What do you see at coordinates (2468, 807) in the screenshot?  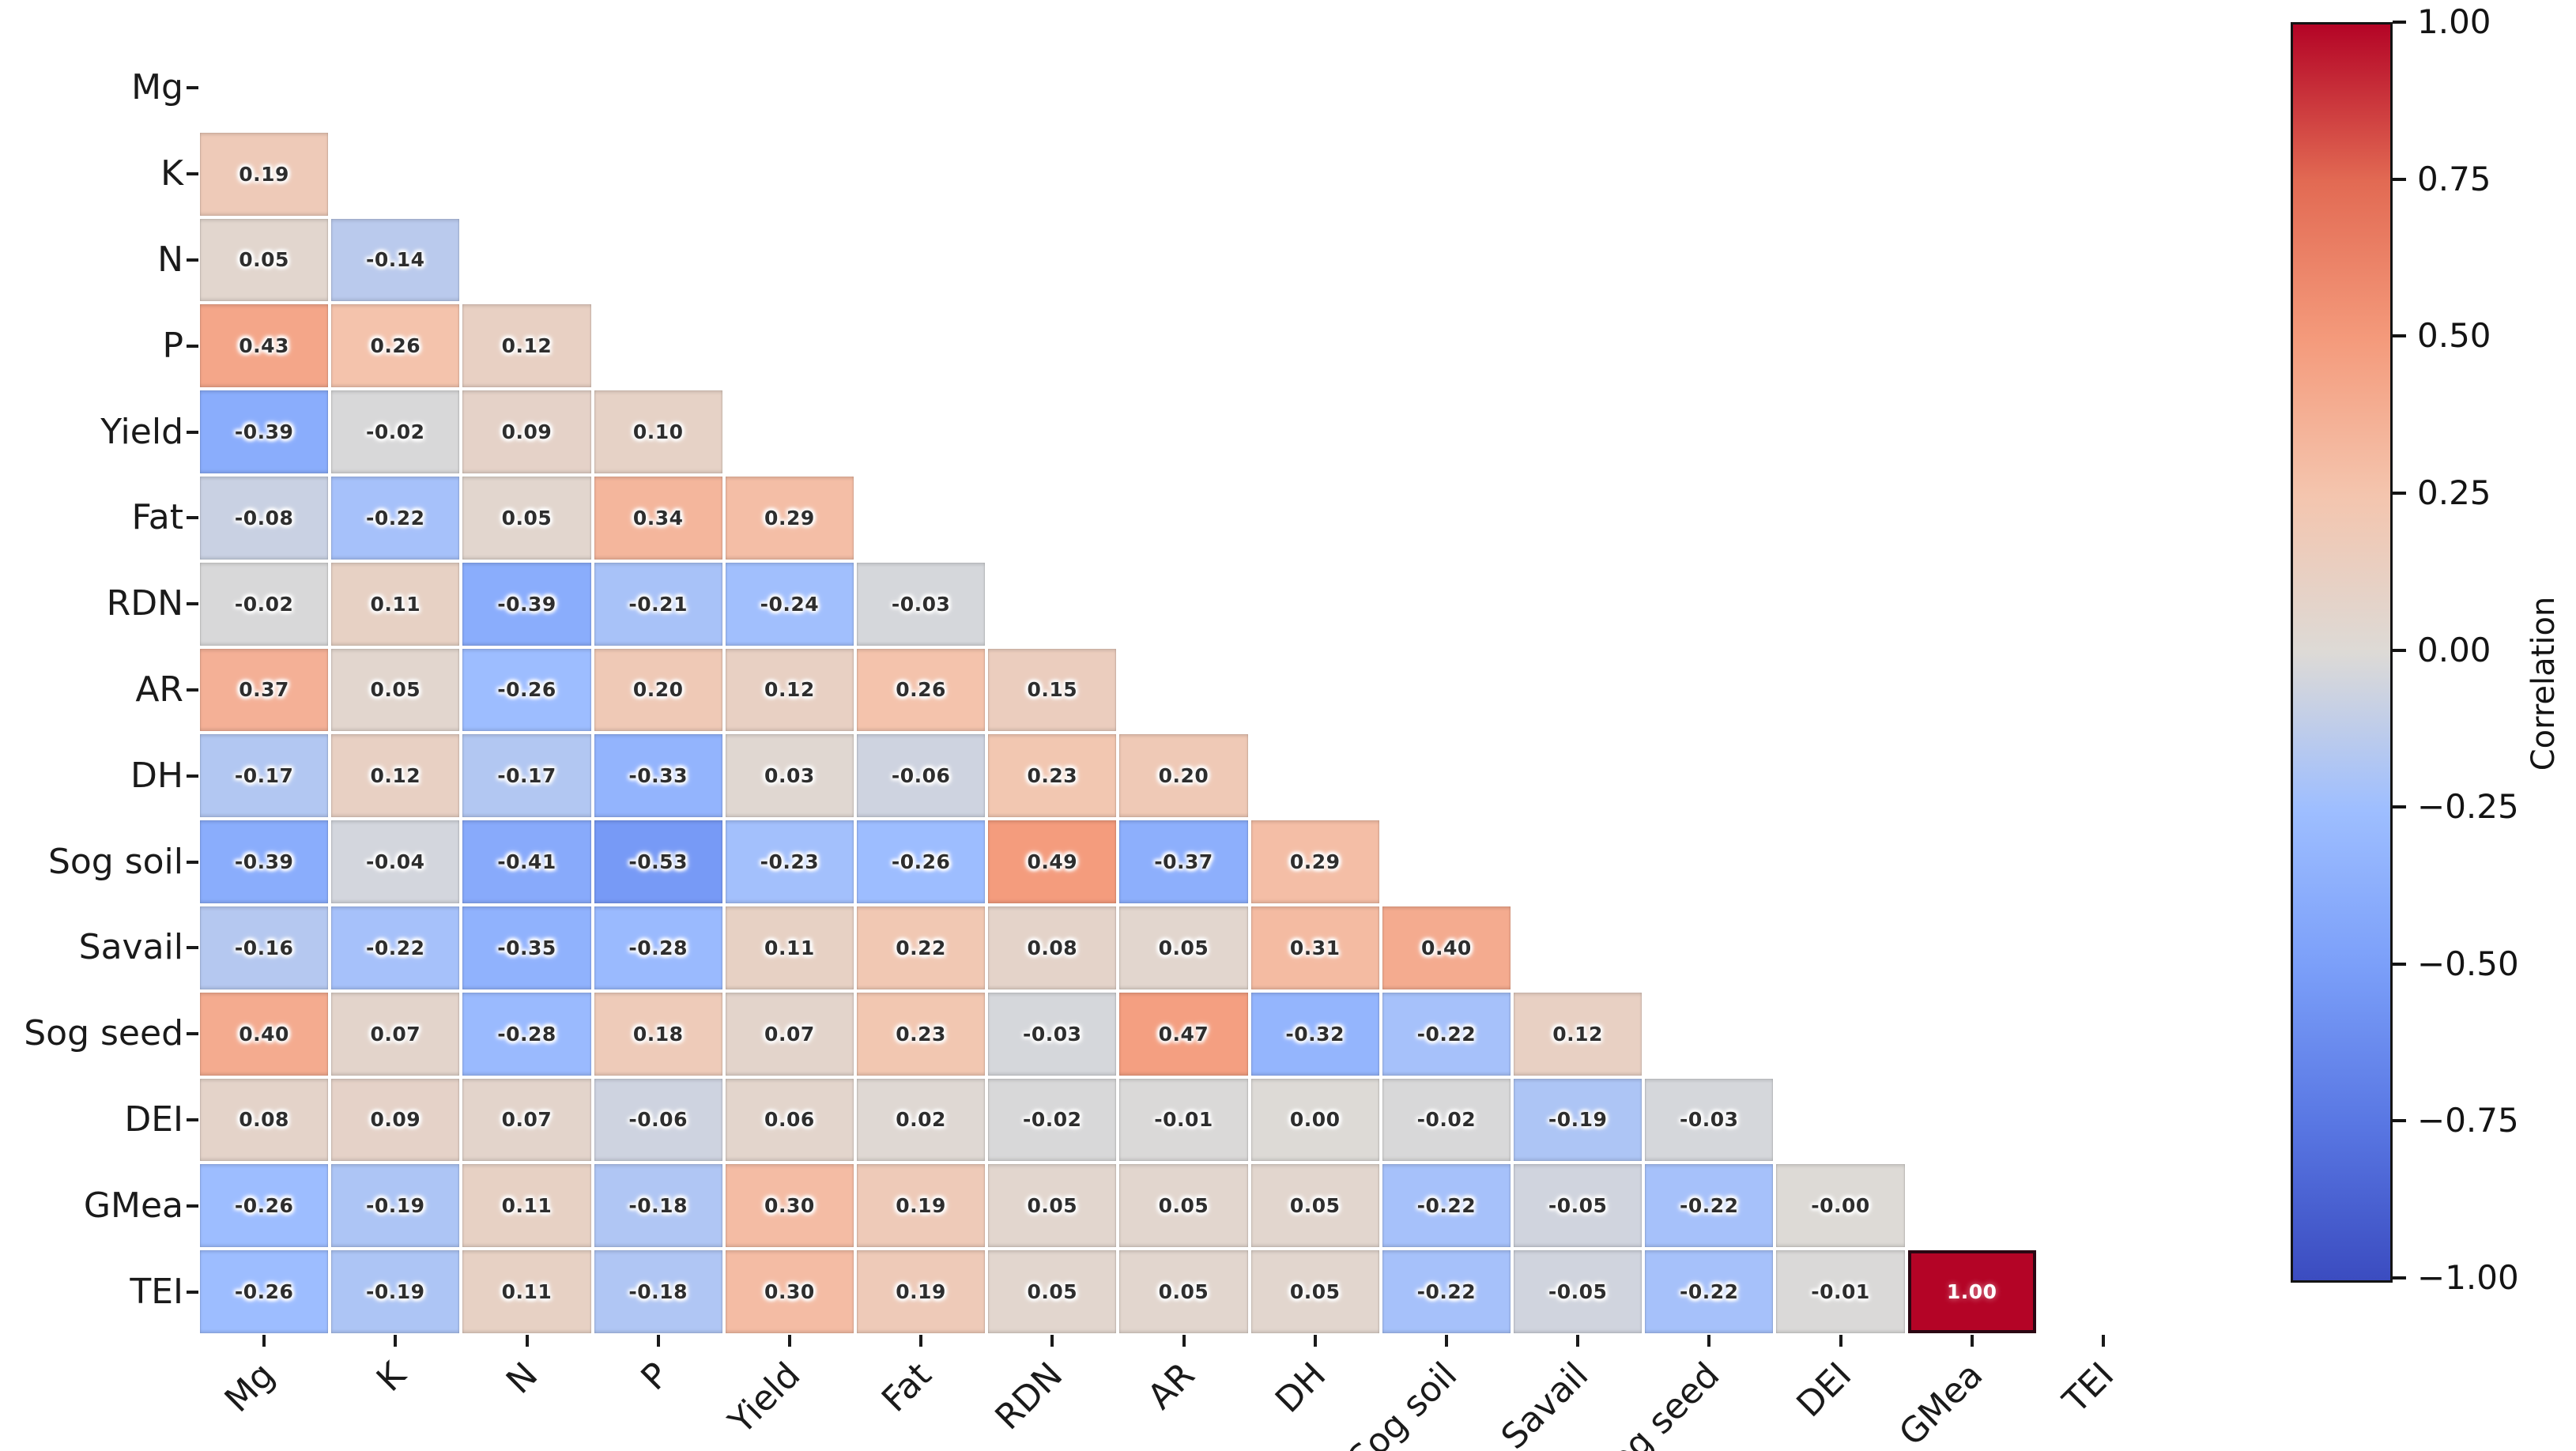 I see `colorbar-tick-label: −0.25` at bounding box center [2468, 807].